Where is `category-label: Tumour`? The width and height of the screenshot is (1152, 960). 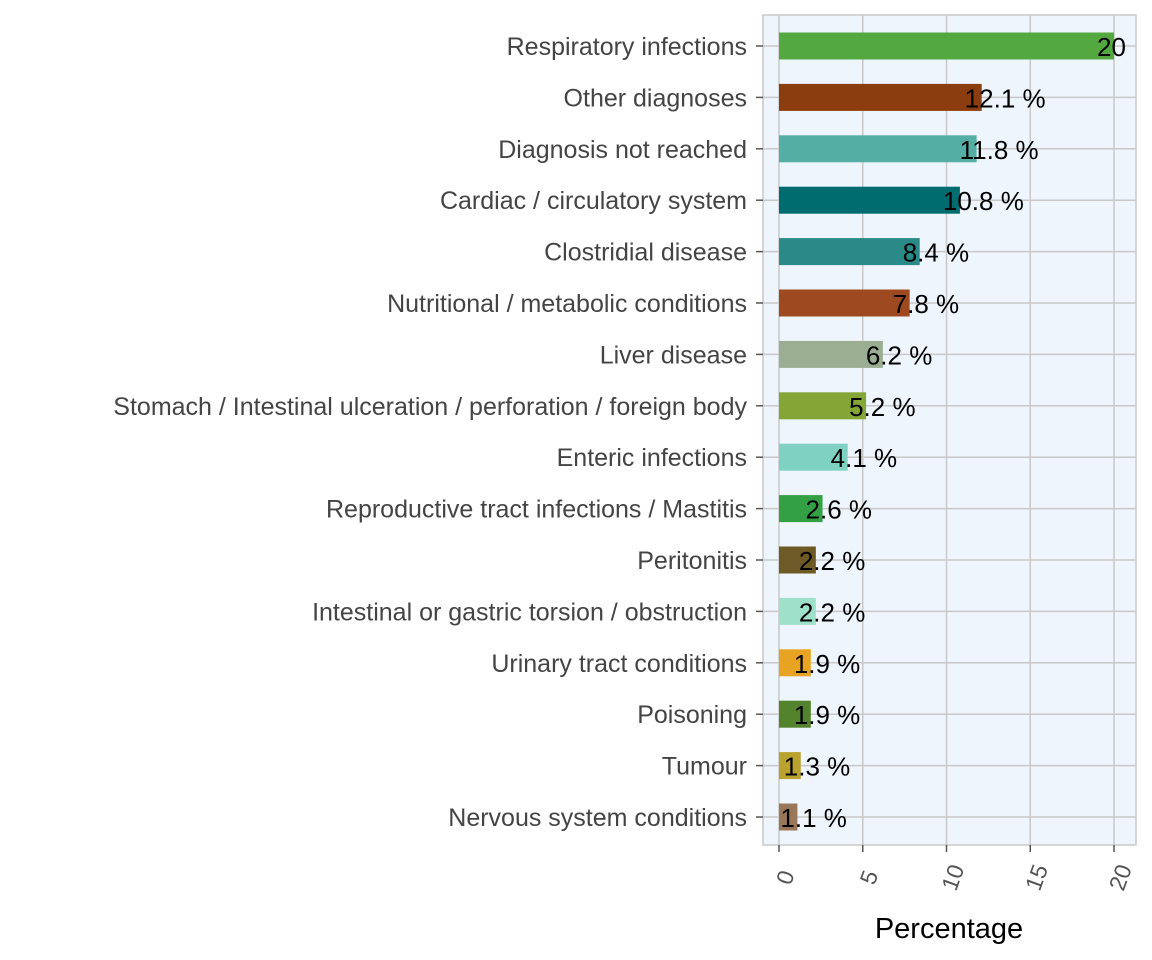 category-label: Tumour is located at coordinates (704, 767).